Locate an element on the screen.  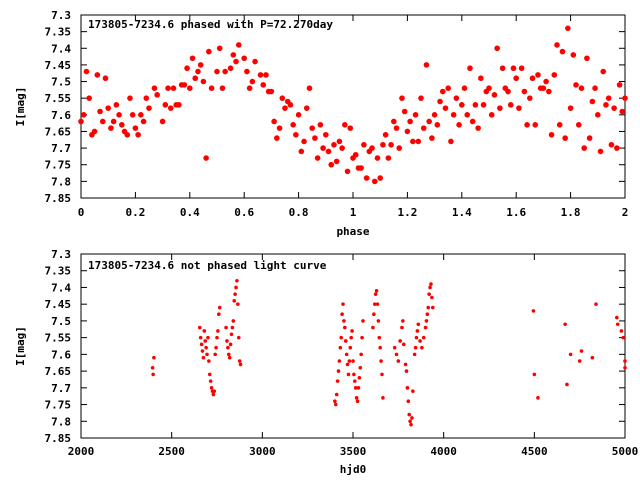
unphased-y-tick-label: 7.65 is located at coordinates (58, 371).